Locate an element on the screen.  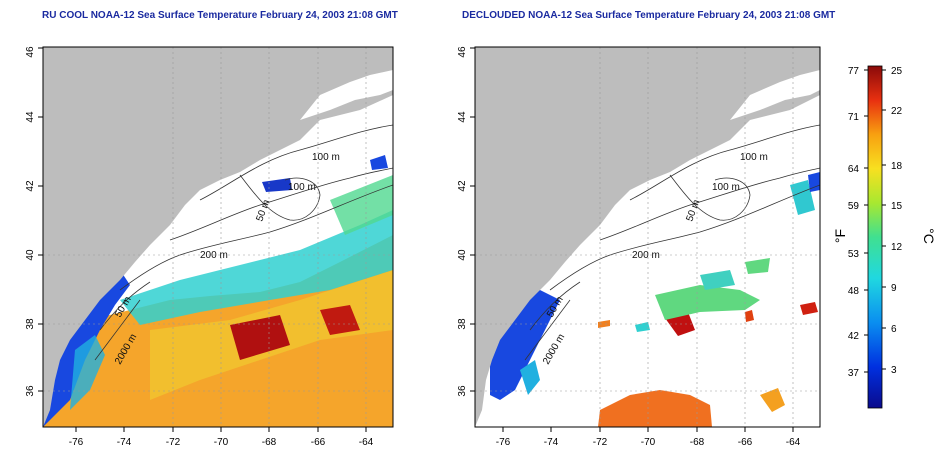
colorbar-c-label: 12 is located at coordinates (897, 247).